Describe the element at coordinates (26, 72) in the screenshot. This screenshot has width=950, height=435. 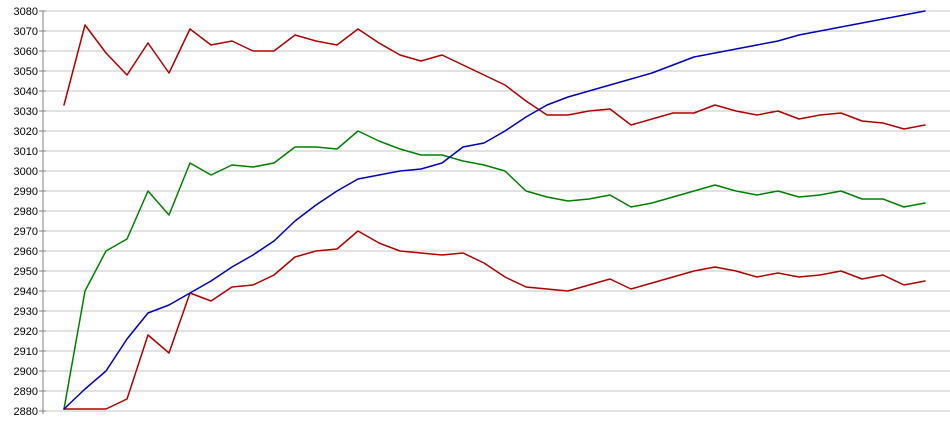
I see `y-axis-tick-label: 3050` at that location.